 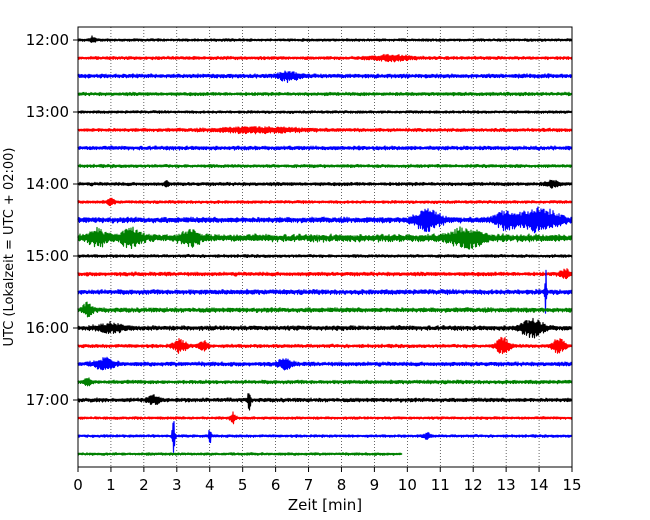 I want to click on y-tick-label: 12:00, so click(x=47, y=40).